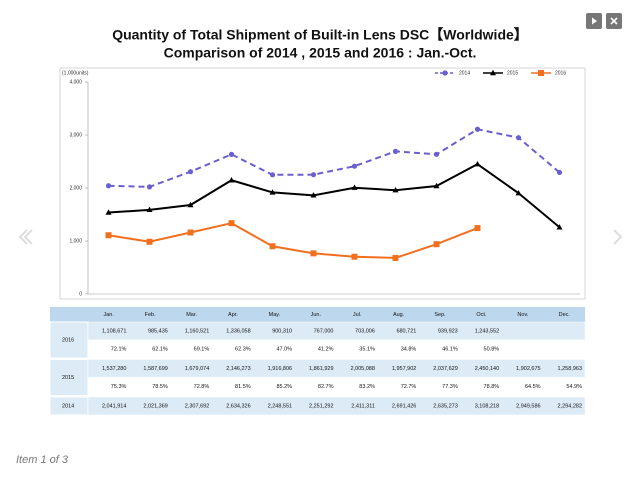 The image size is (640, 482). What do you see at coordinates (155, 369) in the screenshot?
I see `table-cell: 1,587,699` at bounding box center [155, 369].